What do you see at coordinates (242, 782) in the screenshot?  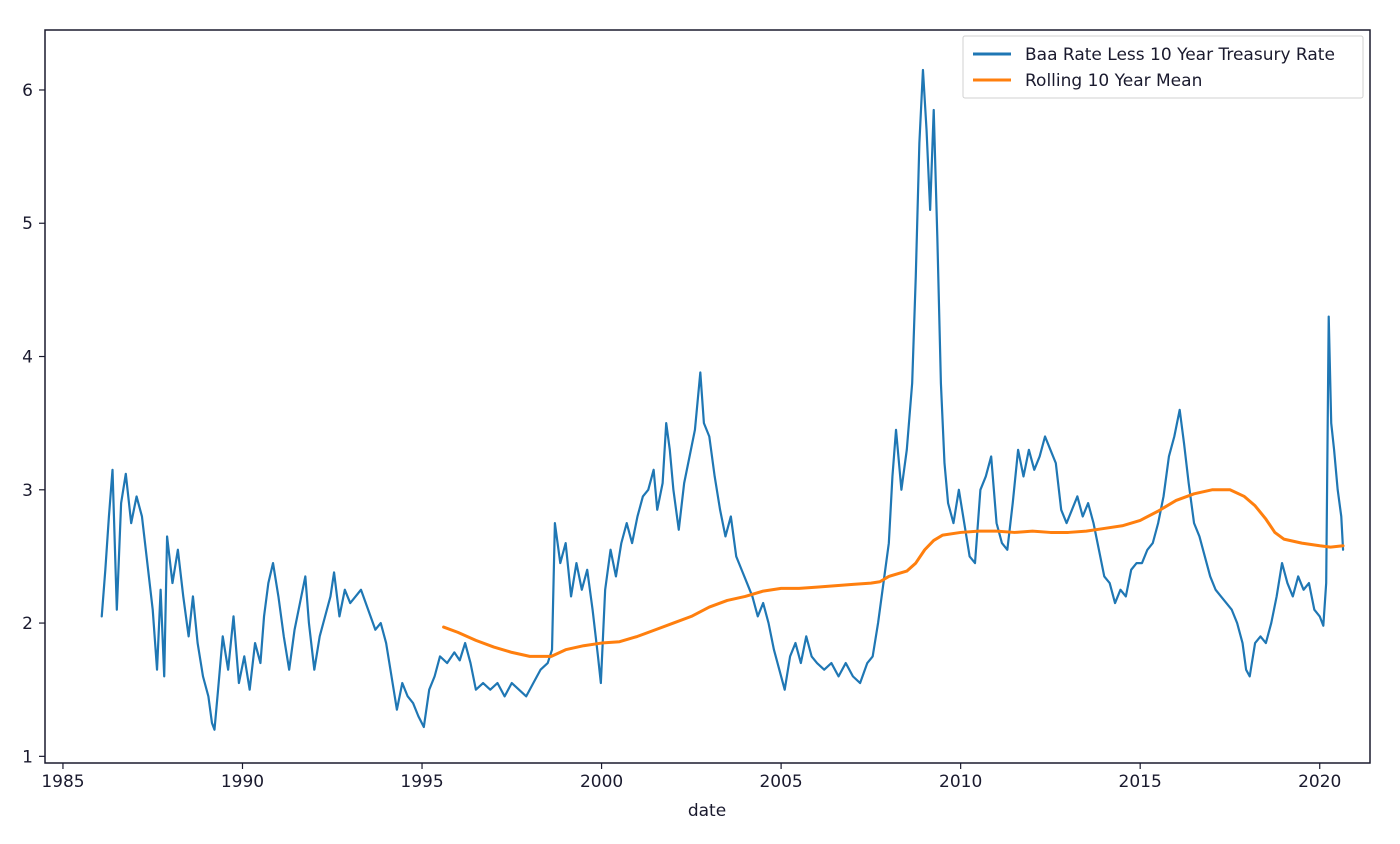 I see `x-tick-label: 1990` at bounding box center [242, 782].